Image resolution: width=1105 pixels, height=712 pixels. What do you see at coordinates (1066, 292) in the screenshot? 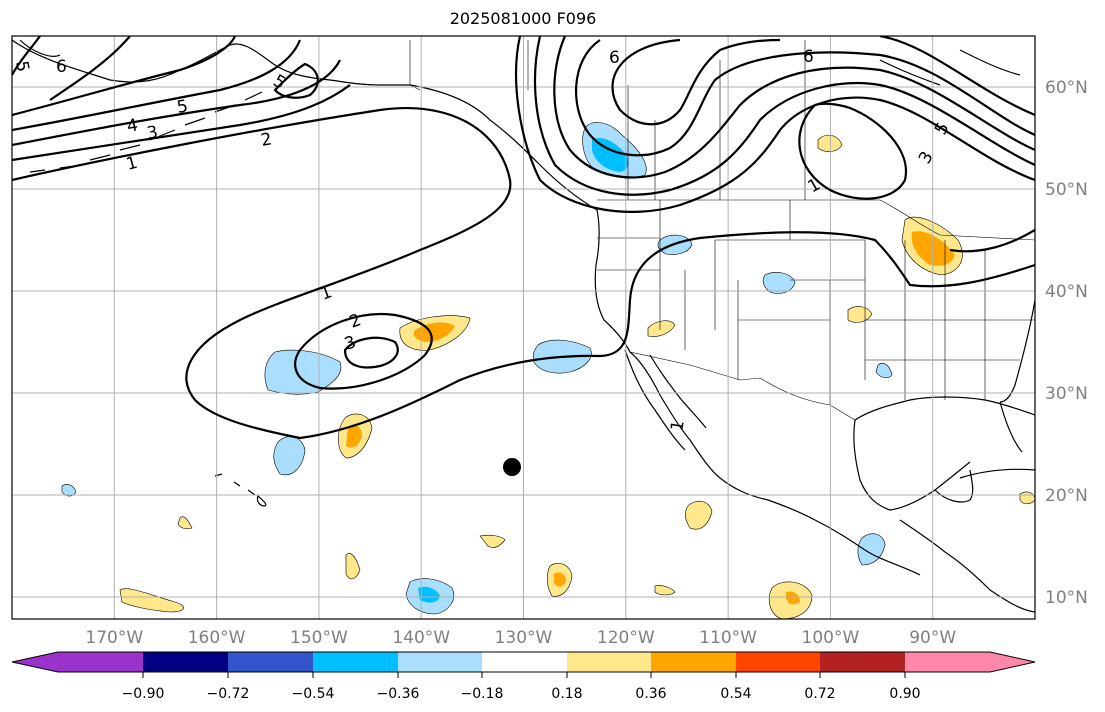
I see `lat-label: 40°N` at bounding box center [1066, 292].